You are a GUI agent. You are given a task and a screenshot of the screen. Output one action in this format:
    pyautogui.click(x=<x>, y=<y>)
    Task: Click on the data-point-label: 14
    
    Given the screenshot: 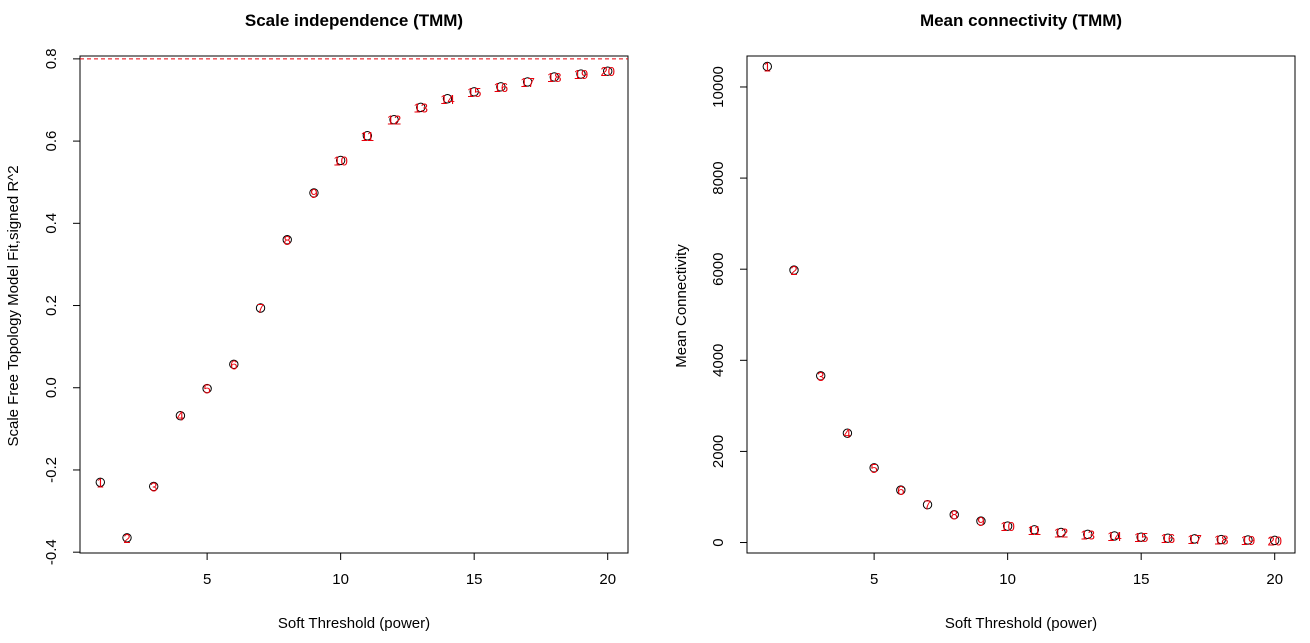 What is the action you would take?
    pyautogui.click(x=1114, y=536)
    